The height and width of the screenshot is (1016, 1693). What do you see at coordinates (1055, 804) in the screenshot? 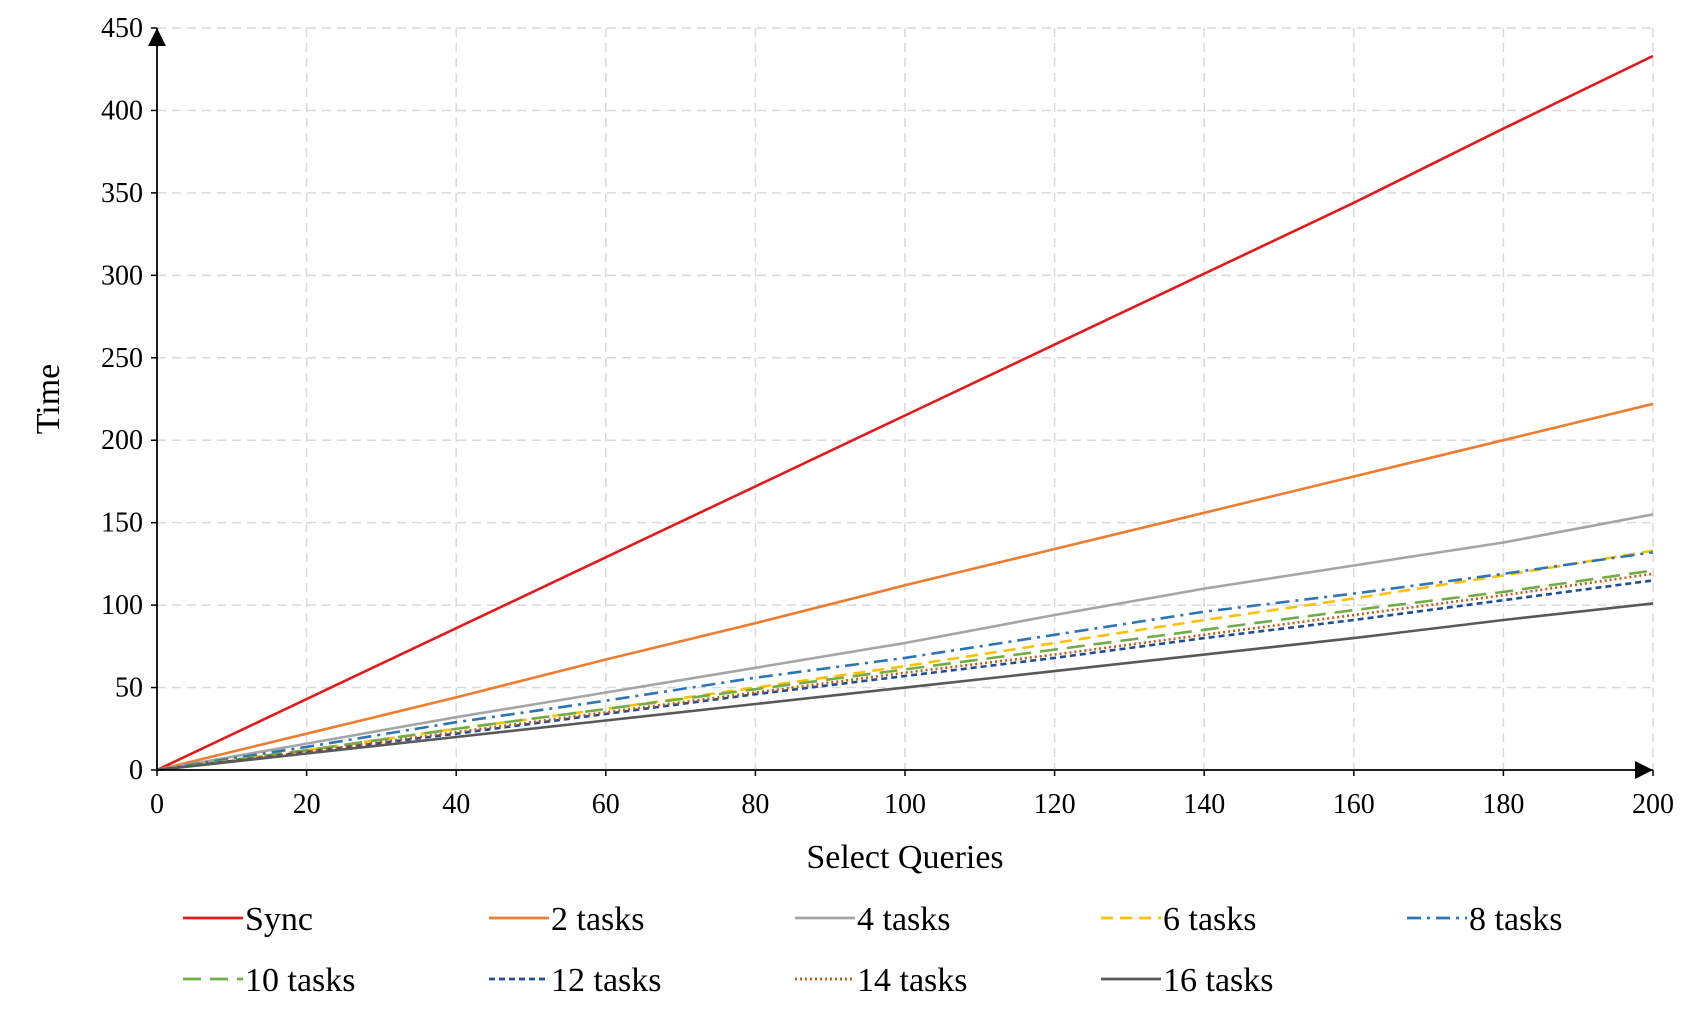
I see `x-tick-label: 120` at bounding box center [1055, 804].